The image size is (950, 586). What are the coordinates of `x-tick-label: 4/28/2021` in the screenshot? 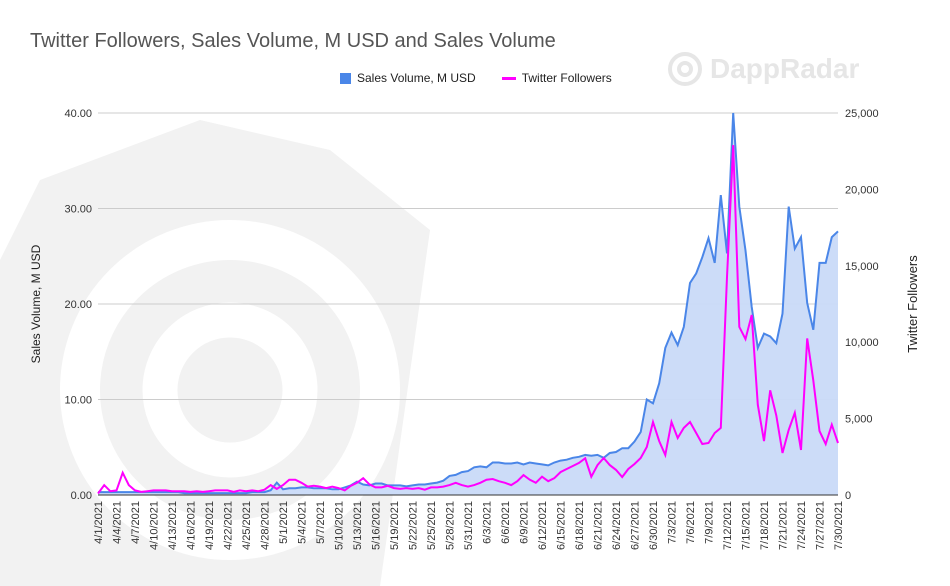 It's located at (266, 525).